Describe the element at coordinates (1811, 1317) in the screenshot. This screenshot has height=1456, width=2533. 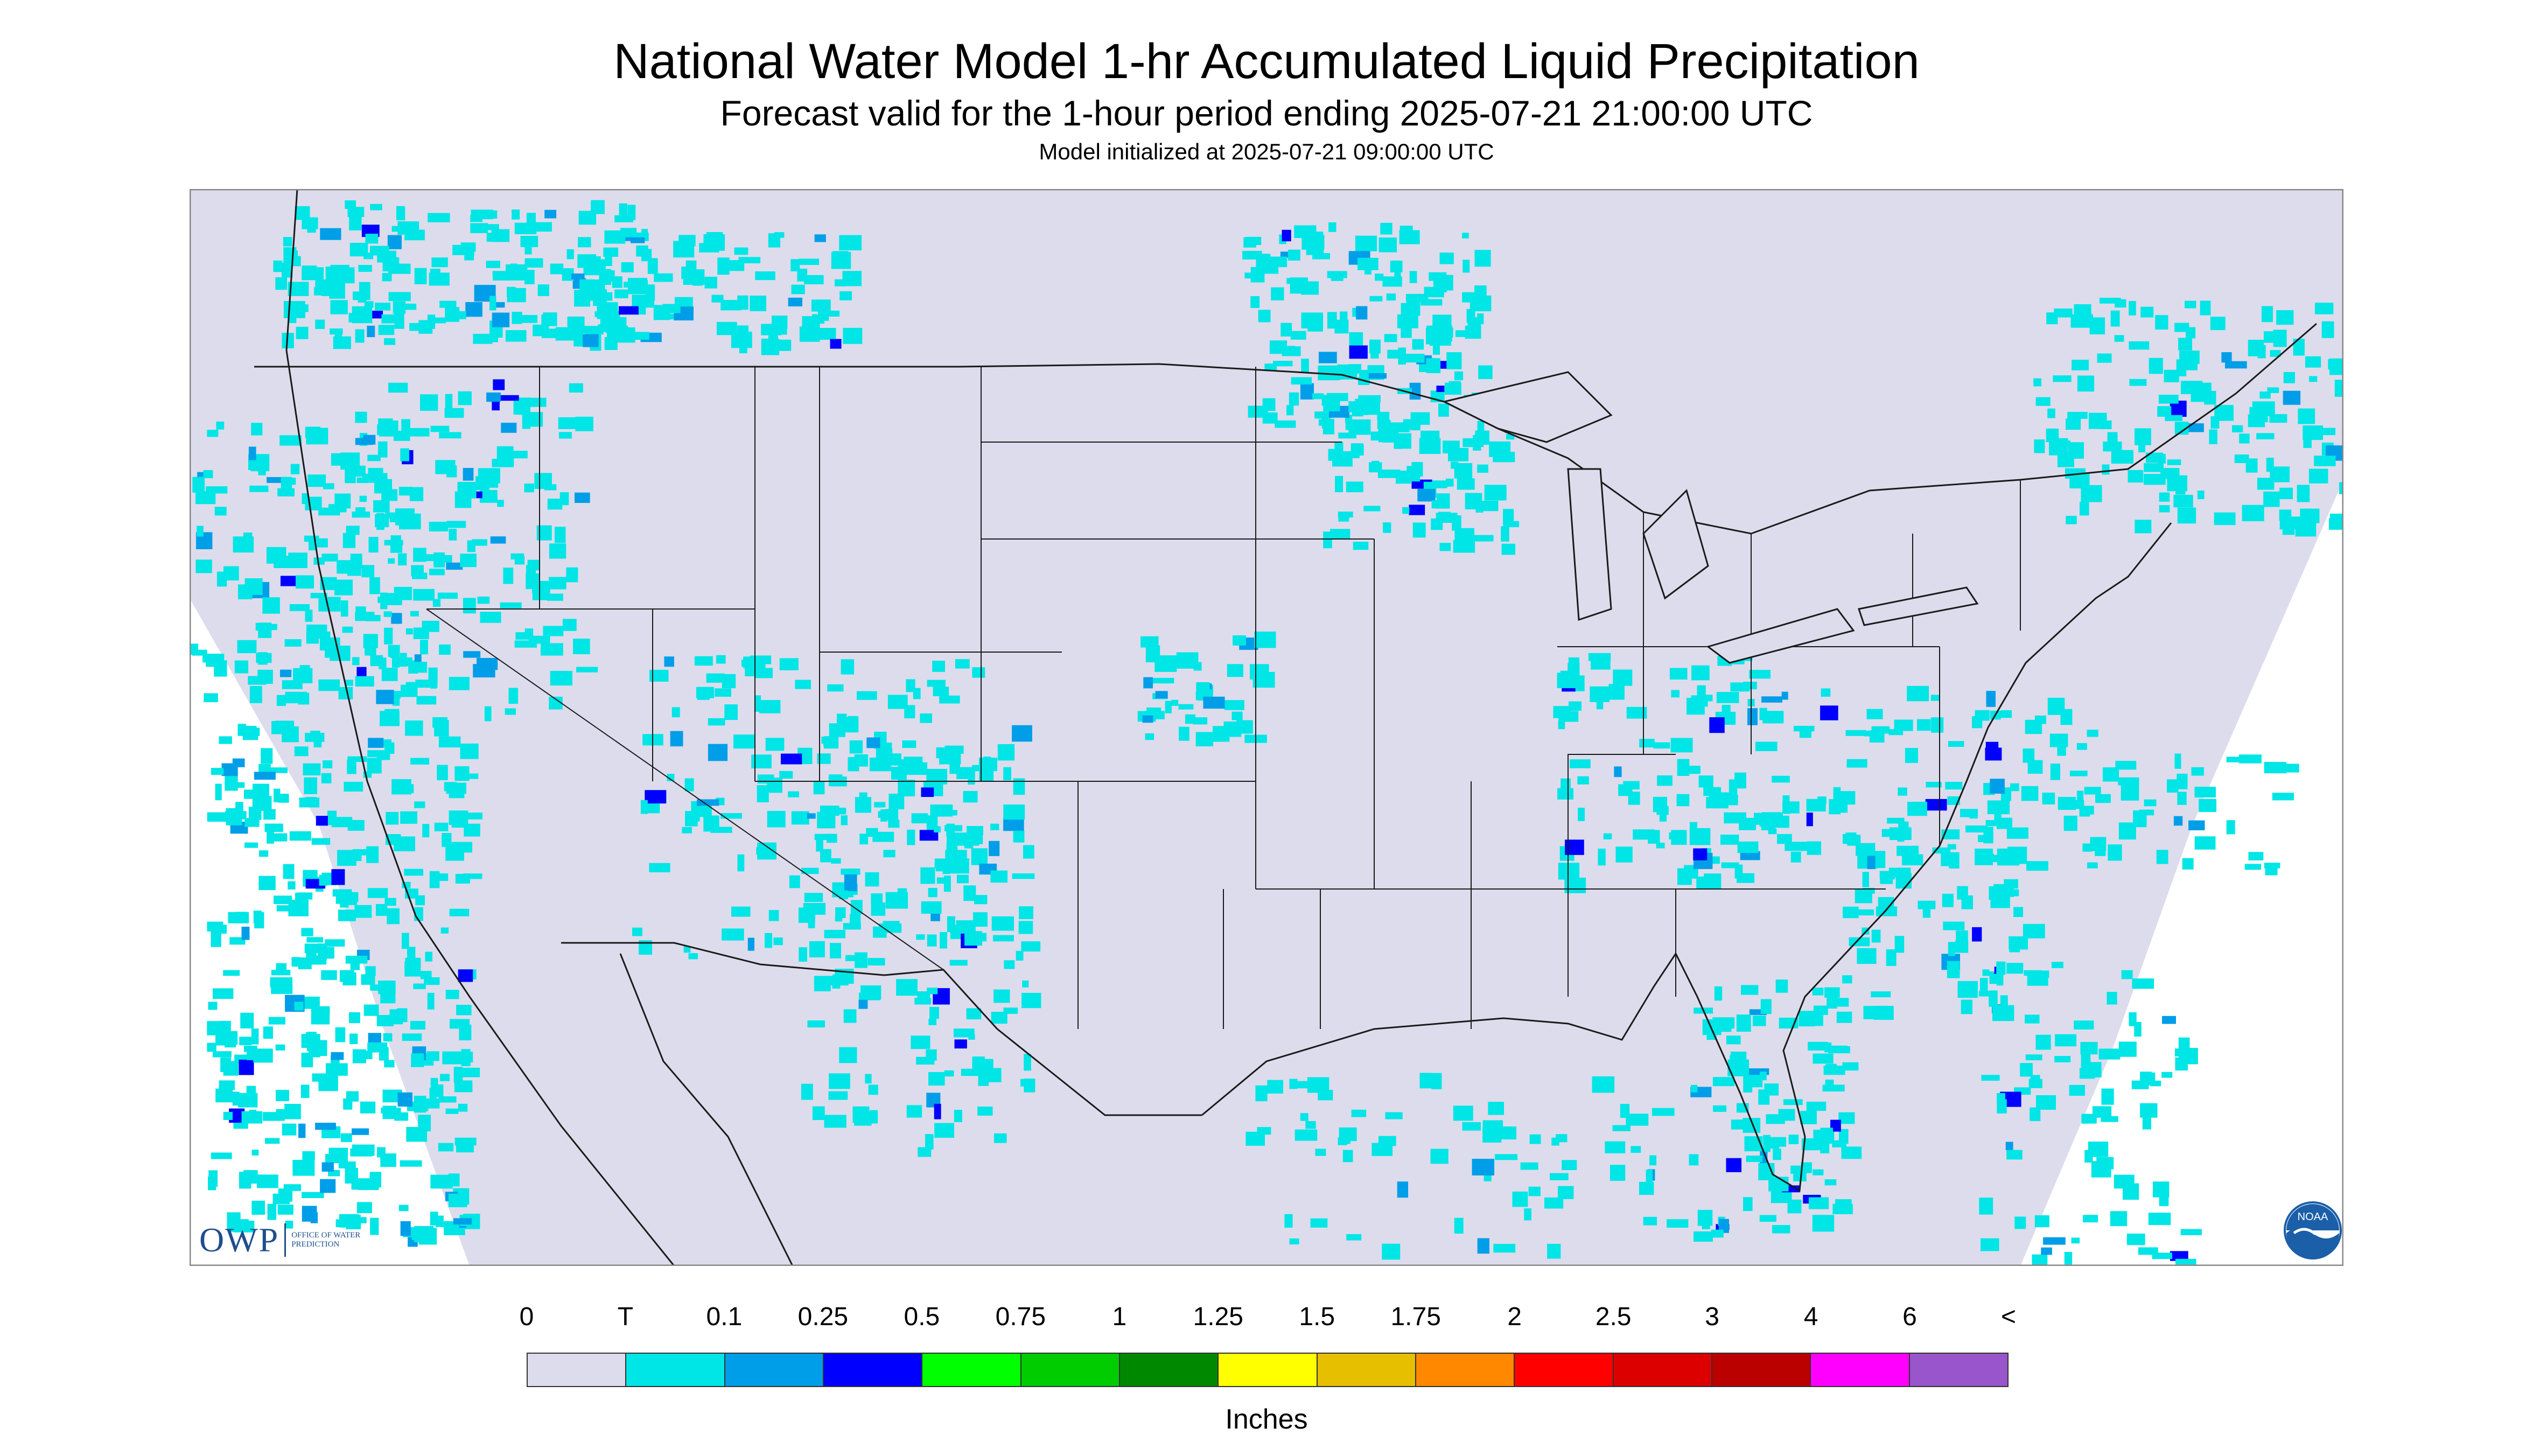
I see `legend-tick-label: 4` at that location.